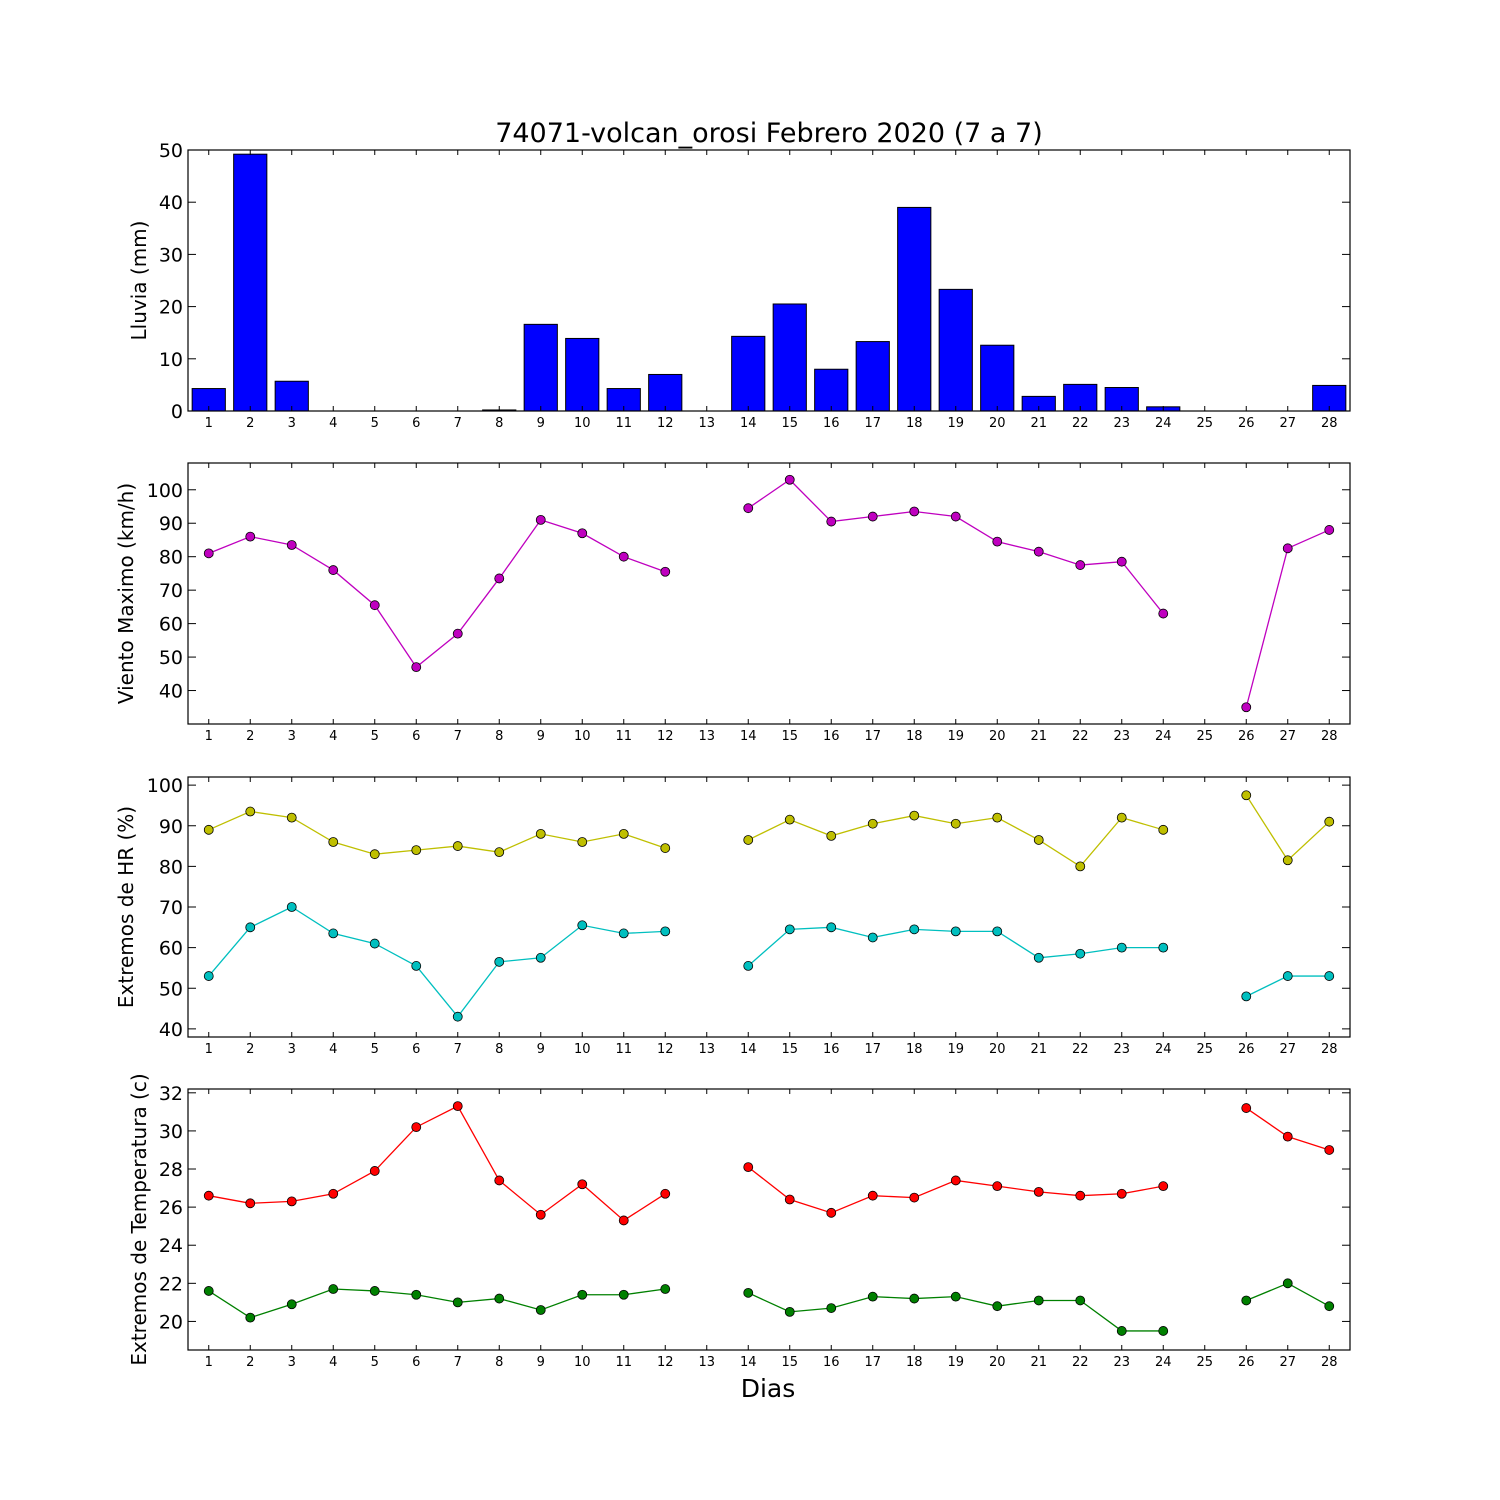 Image resolution: width=1500 pixels, height=1500 pixels. I want to click on y-tick-label: 26, so click(171, 1208).